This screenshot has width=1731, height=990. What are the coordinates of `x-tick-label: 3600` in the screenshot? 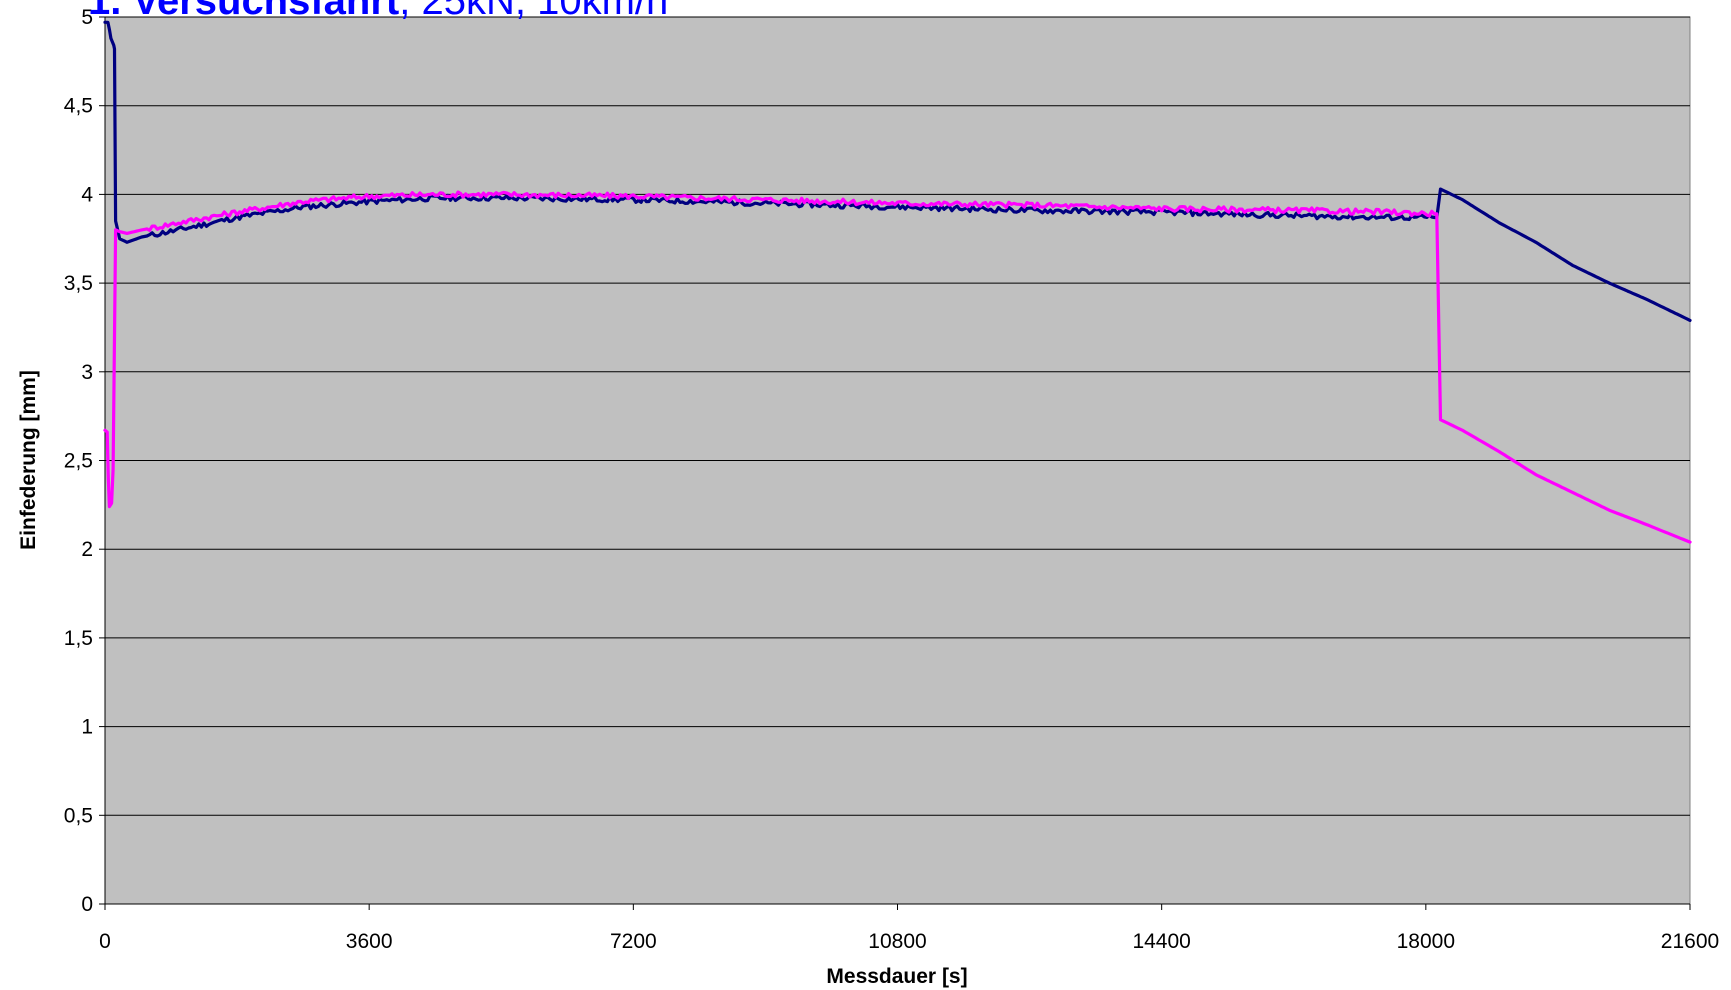 It's located at (369, 941).